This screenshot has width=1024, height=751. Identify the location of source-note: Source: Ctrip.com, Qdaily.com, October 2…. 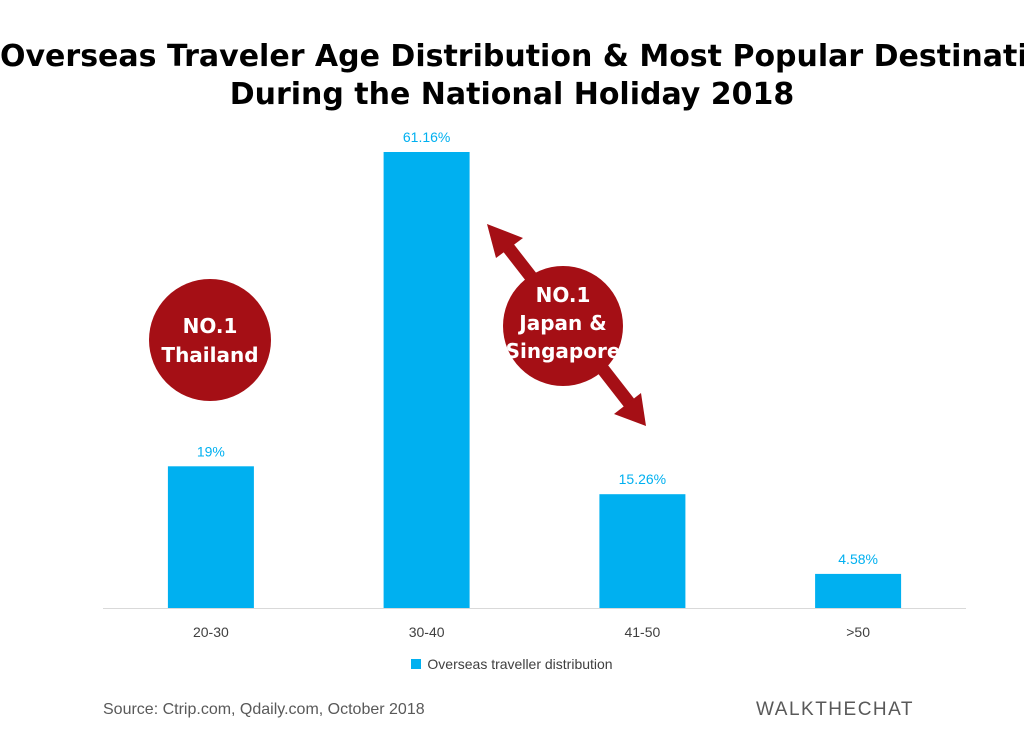
(264, 709).